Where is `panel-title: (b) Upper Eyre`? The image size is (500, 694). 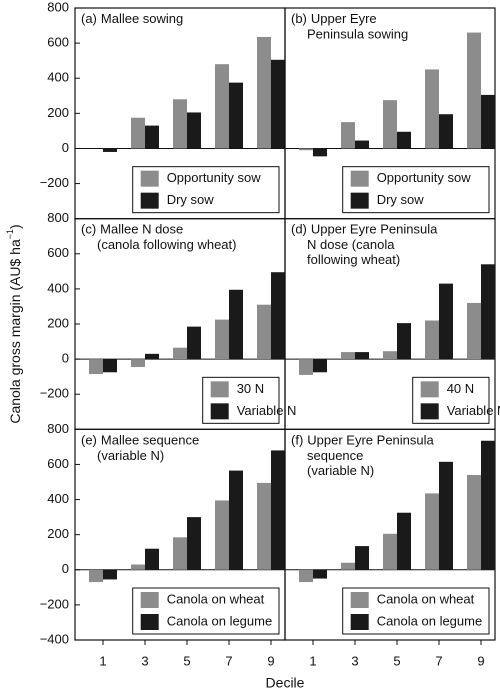 panel-title: (b) Upper Eyre is located at coordinates (334, 18).